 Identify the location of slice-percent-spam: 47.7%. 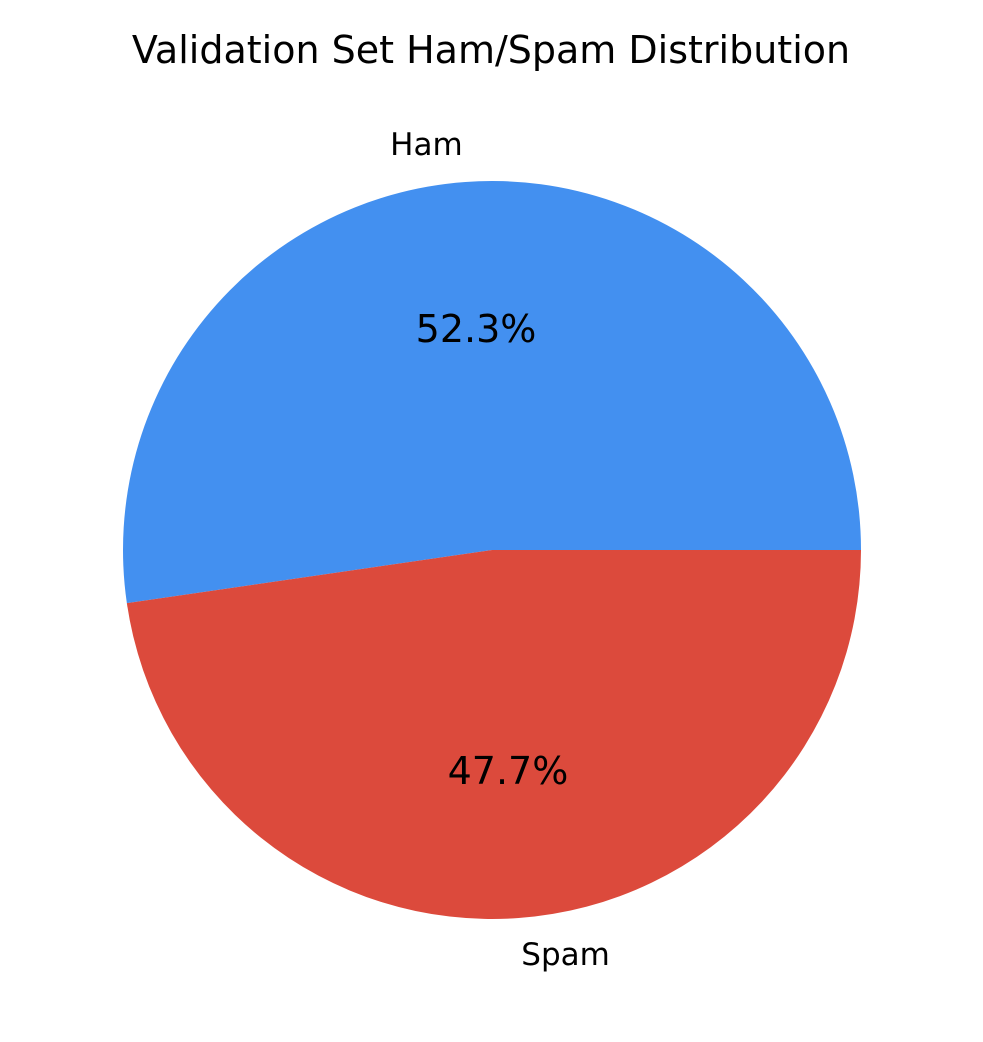
(508, 771).